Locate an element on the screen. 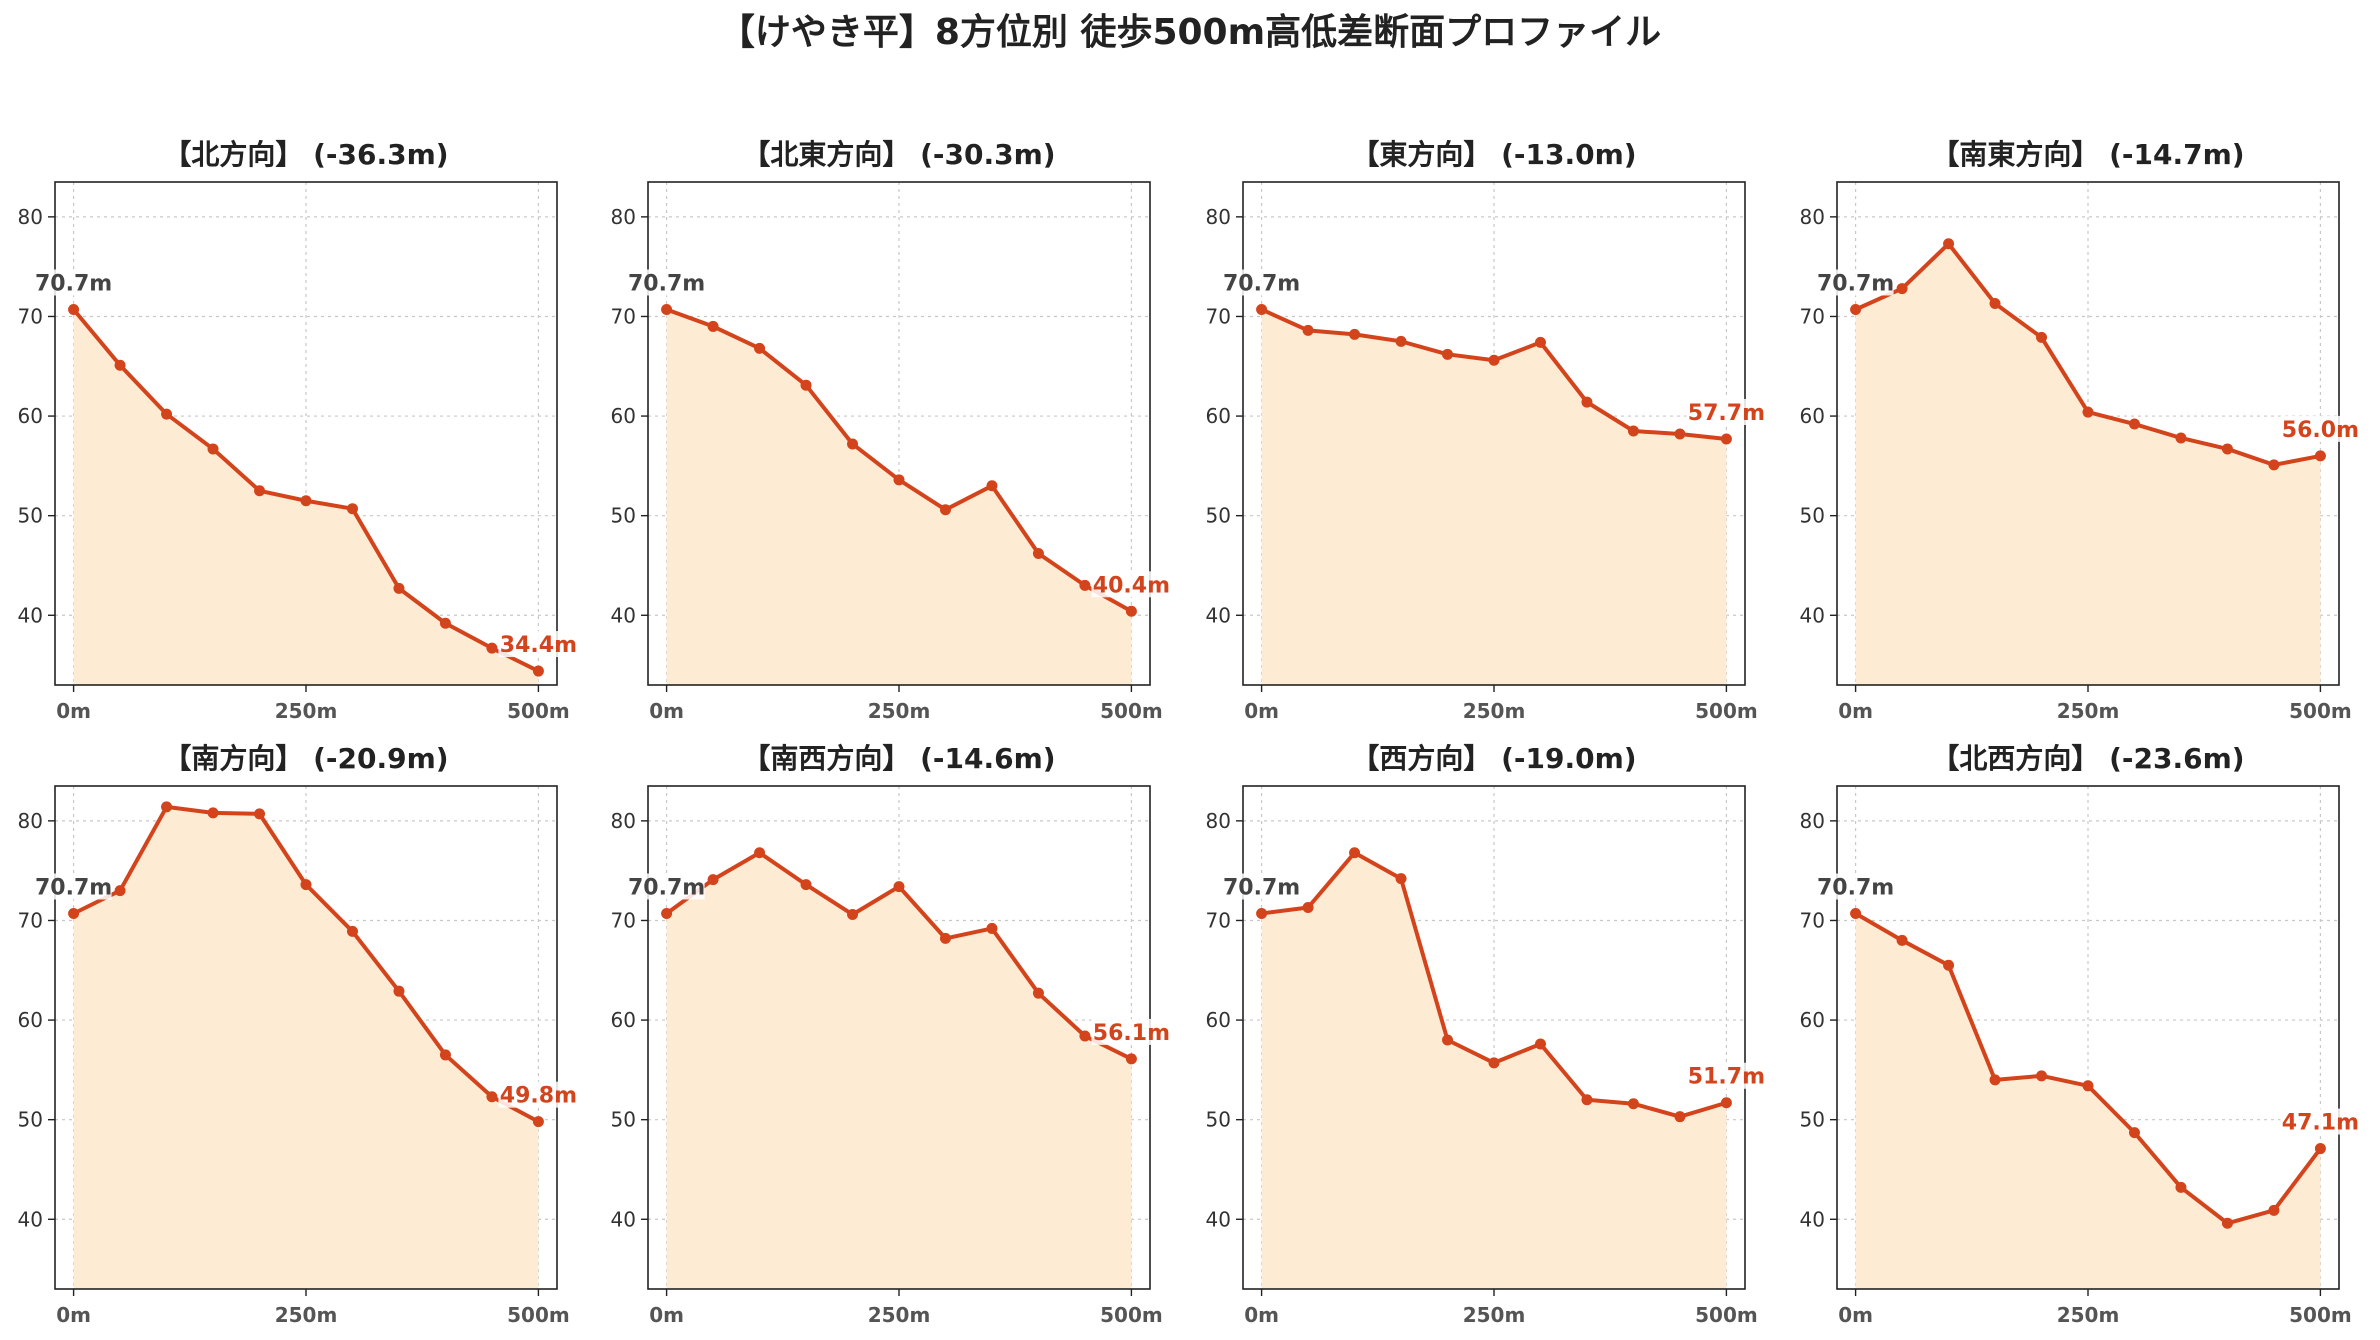 The height and width of the screenshot is (1340, 2380). end-label-box is located at coordinates (1131, 1031).